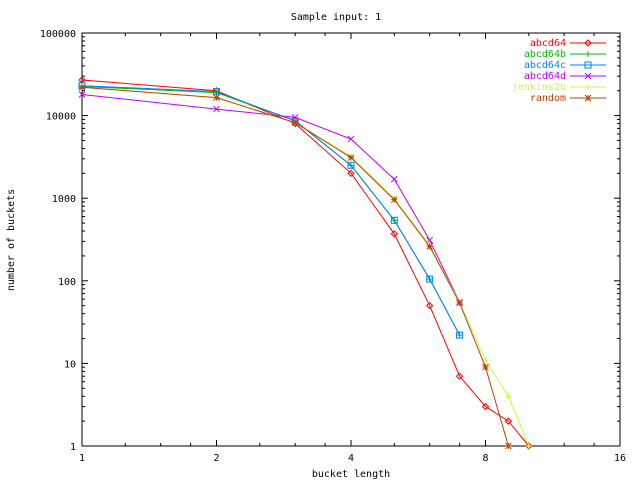 The height and width of the screenshot is (480, 640). What do you see at coordinates (216, 458) in the screenshot?
I see `x-tick-label: 2` at bounding box center [216, 458].